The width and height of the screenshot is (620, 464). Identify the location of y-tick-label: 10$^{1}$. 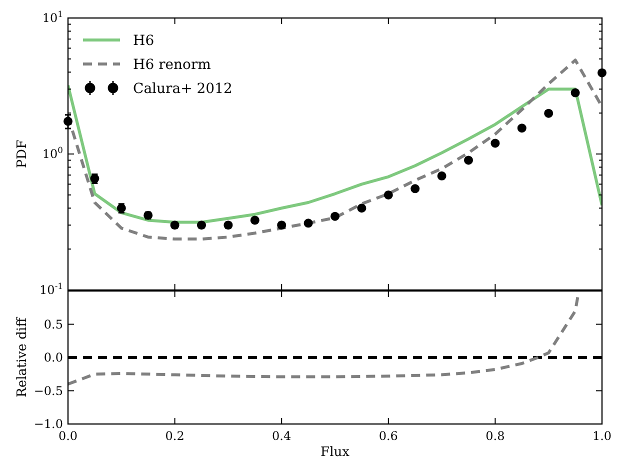
(52, 17).